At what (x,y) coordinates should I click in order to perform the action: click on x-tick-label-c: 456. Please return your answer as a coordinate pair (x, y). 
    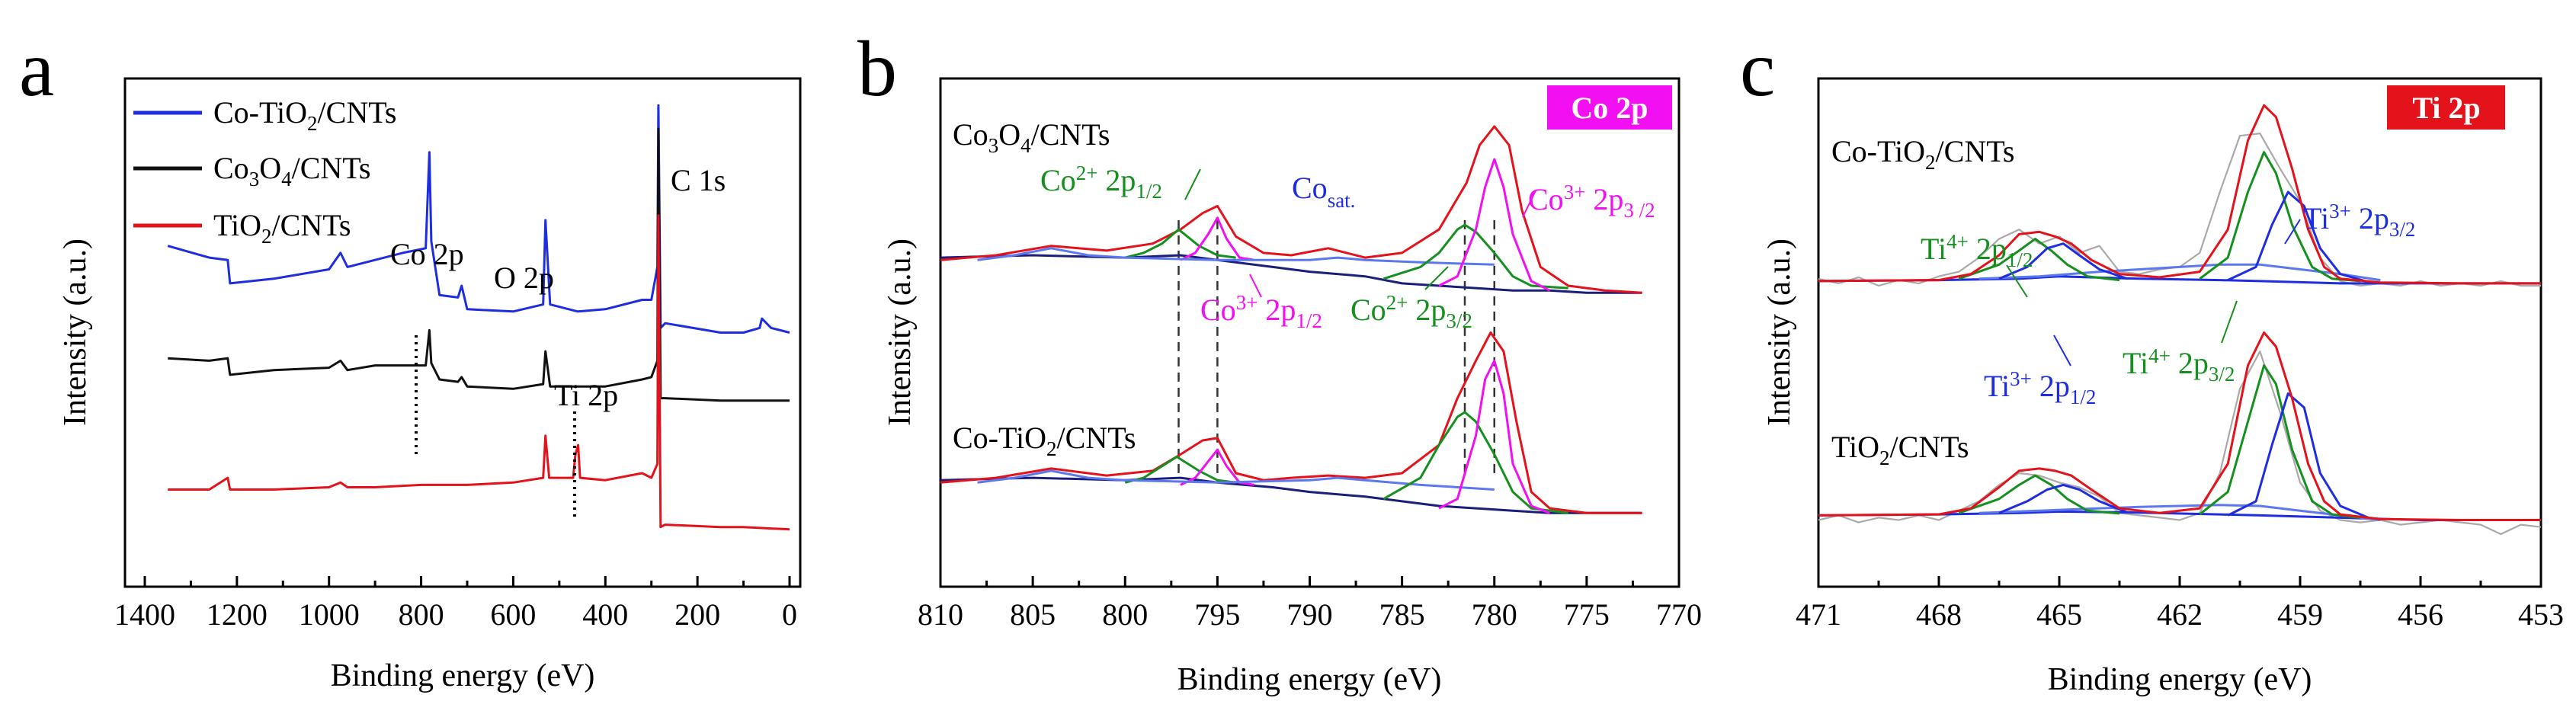
    Looking at the image, I should click on (2420, 614).